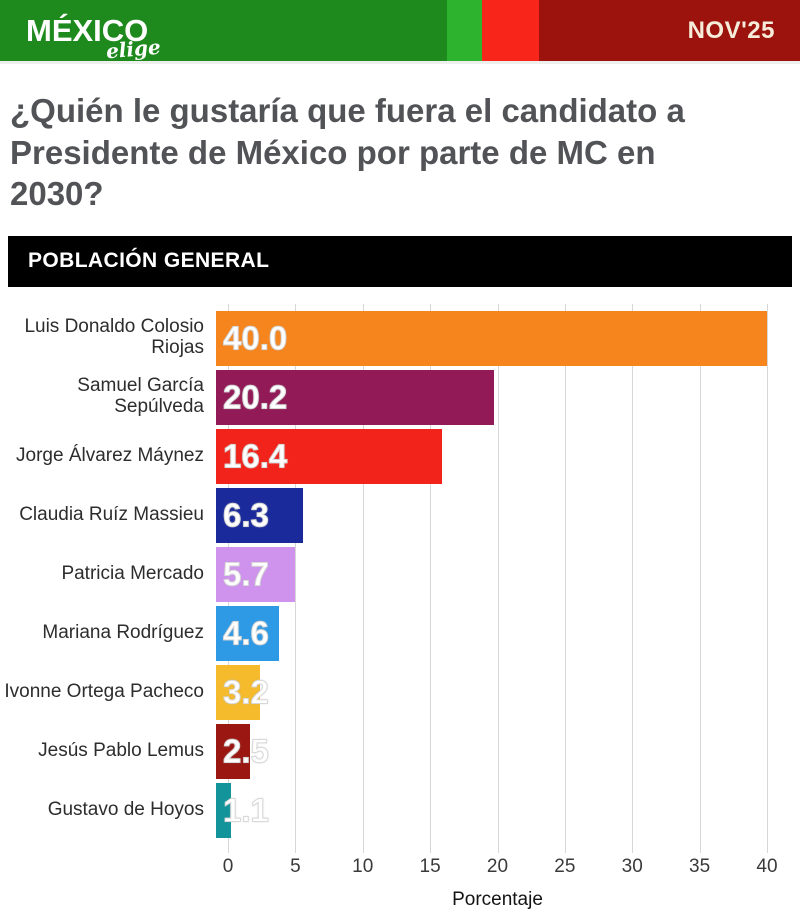 The image size is (800, 923). I want to click on bar-track: 4.6, so click(491, 633).